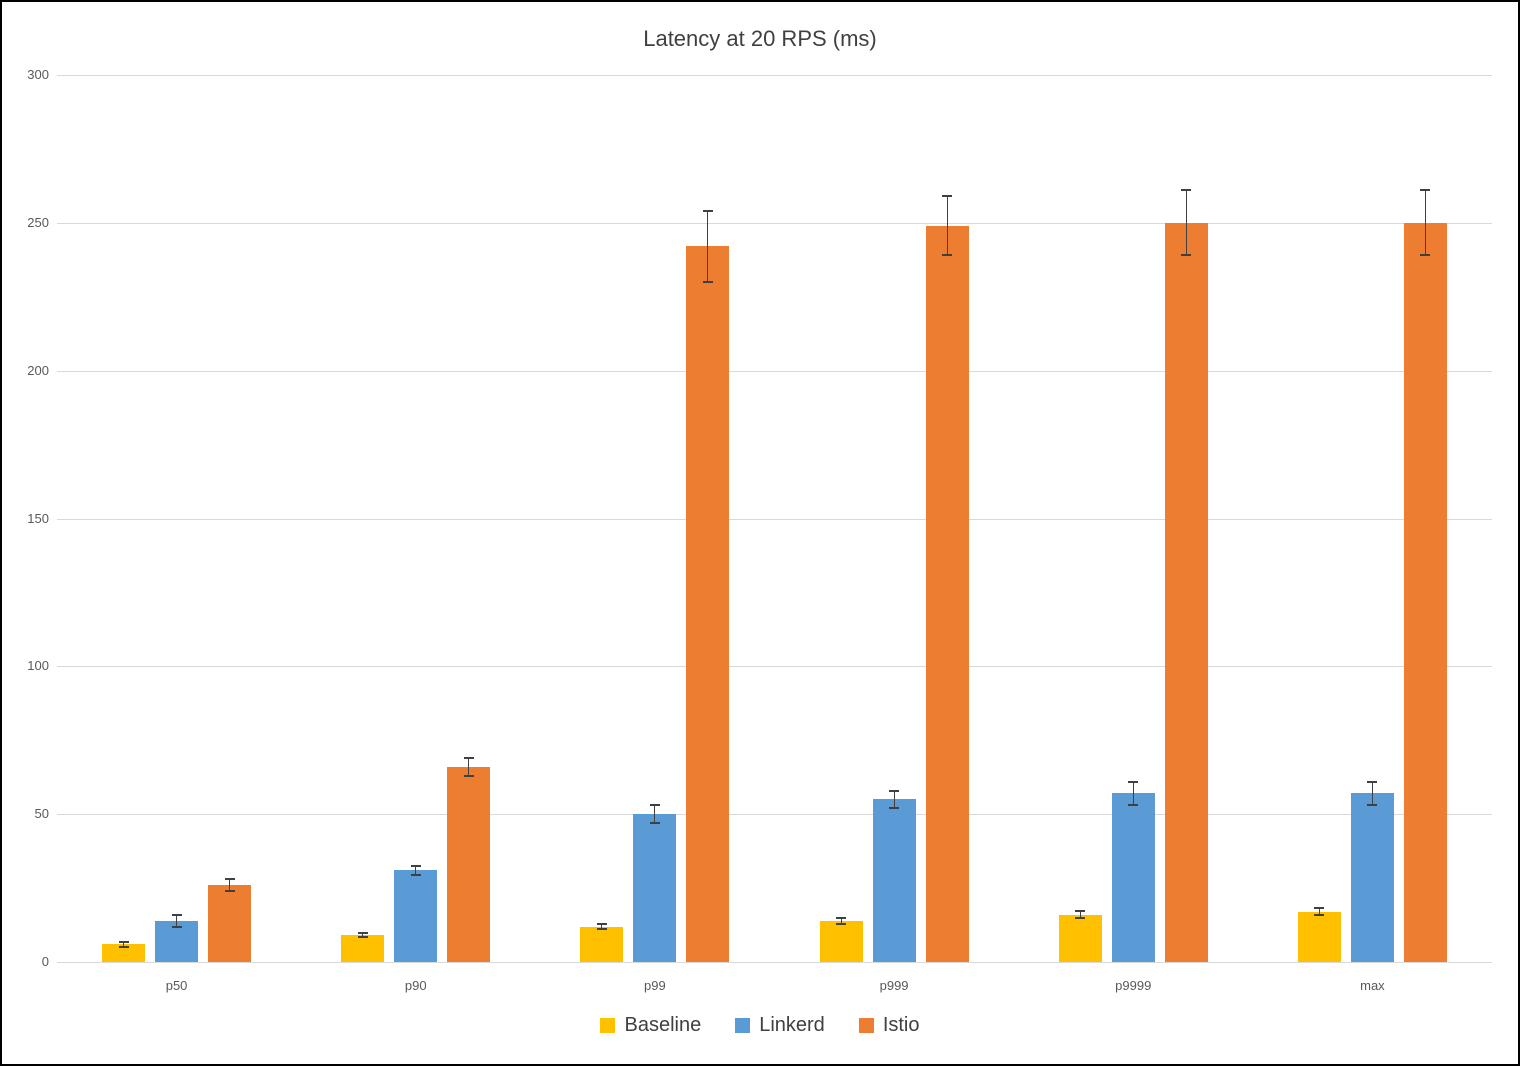  What do you see at coordinates (708, 604) in the screenshot?
I see `bar-istio-p99` at bounding box center [708, 604].